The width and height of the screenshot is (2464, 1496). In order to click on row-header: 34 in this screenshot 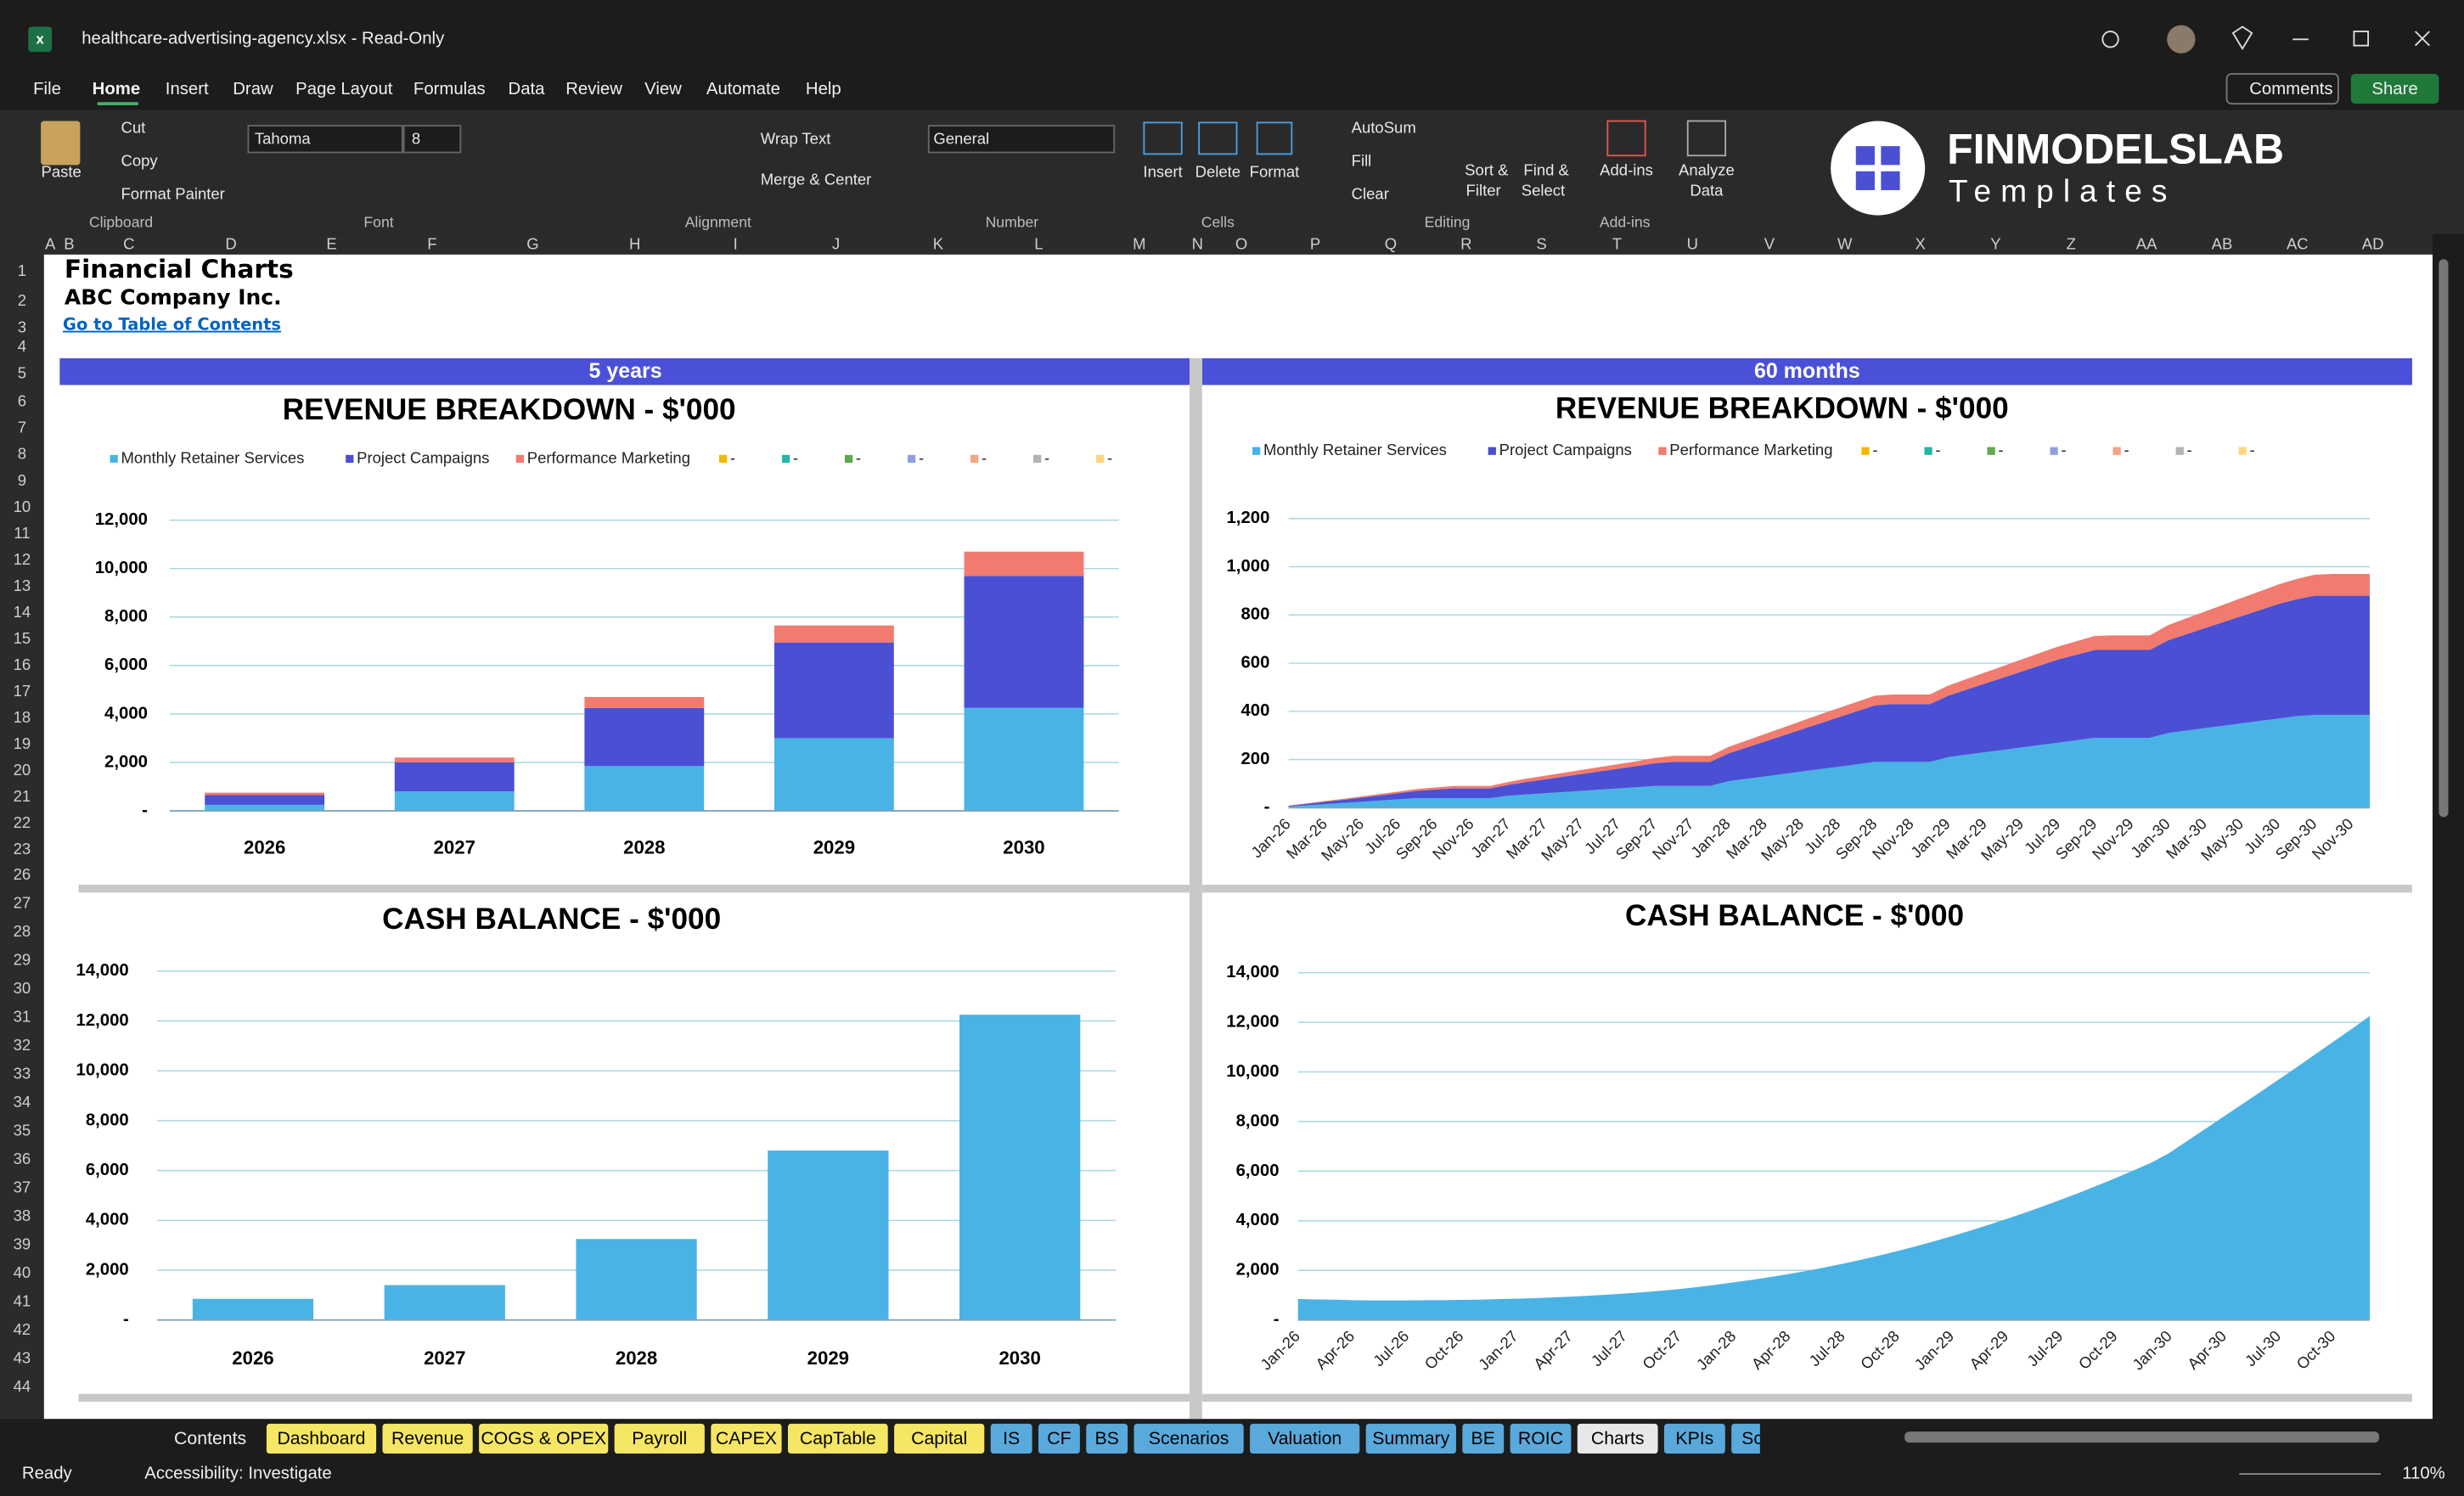, I will do `click(22, 1102)`.